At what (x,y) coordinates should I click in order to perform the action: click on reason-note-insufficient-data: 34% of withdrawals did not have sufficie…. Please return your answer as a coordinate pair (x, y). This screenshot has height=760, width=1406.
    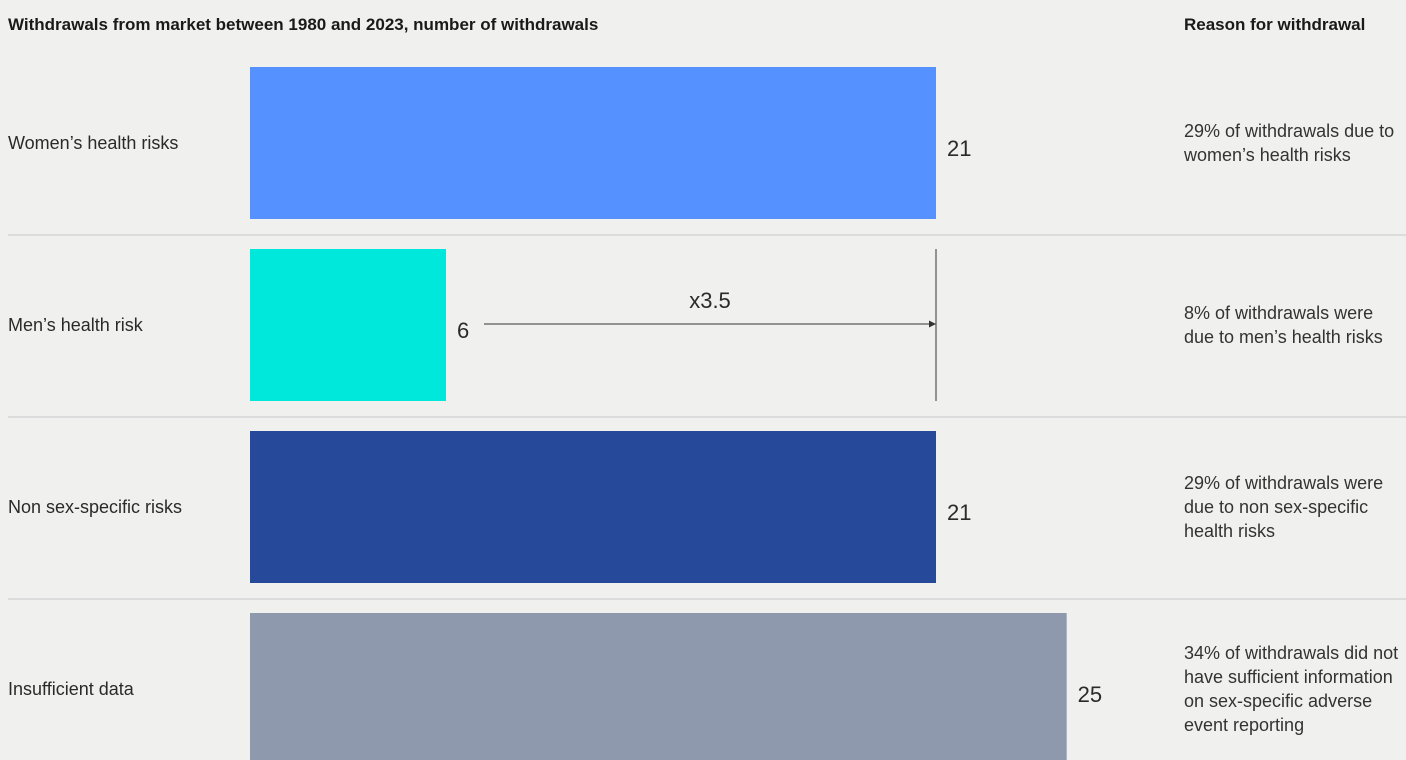
    Looking at the image, I should click on (1291, 689).